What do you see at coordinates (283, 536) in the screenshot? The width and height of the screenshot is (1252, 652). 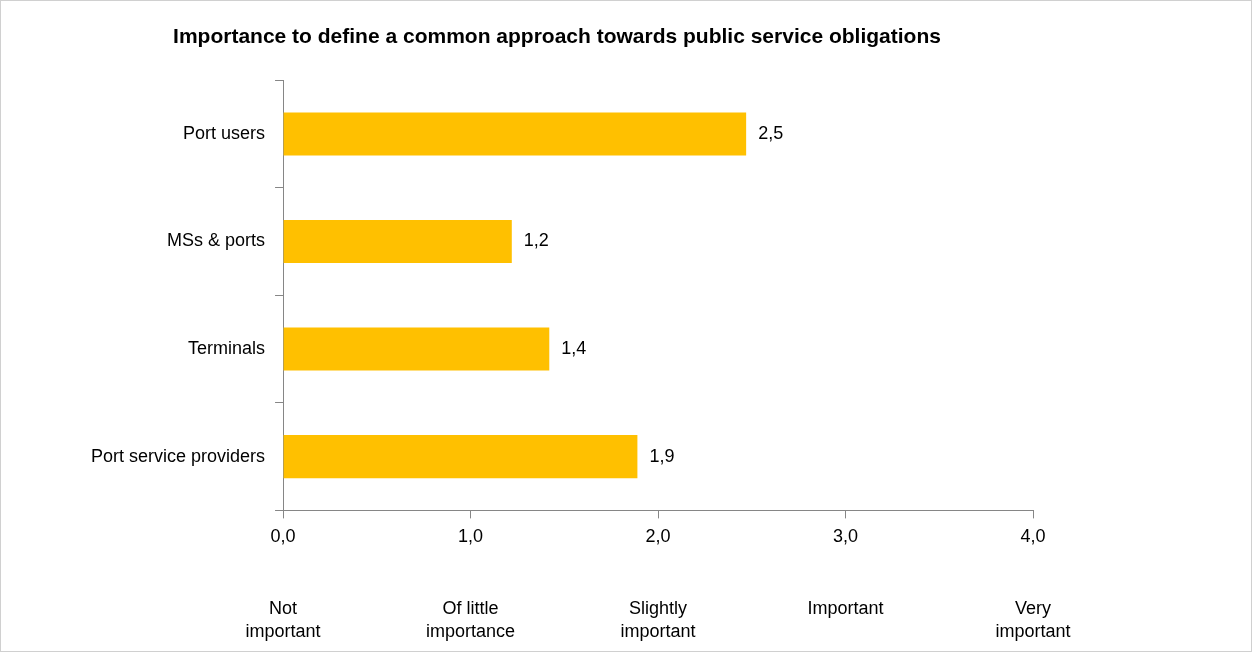 I see `x-tick-label: 0,0` at bounding box center [283, 536].